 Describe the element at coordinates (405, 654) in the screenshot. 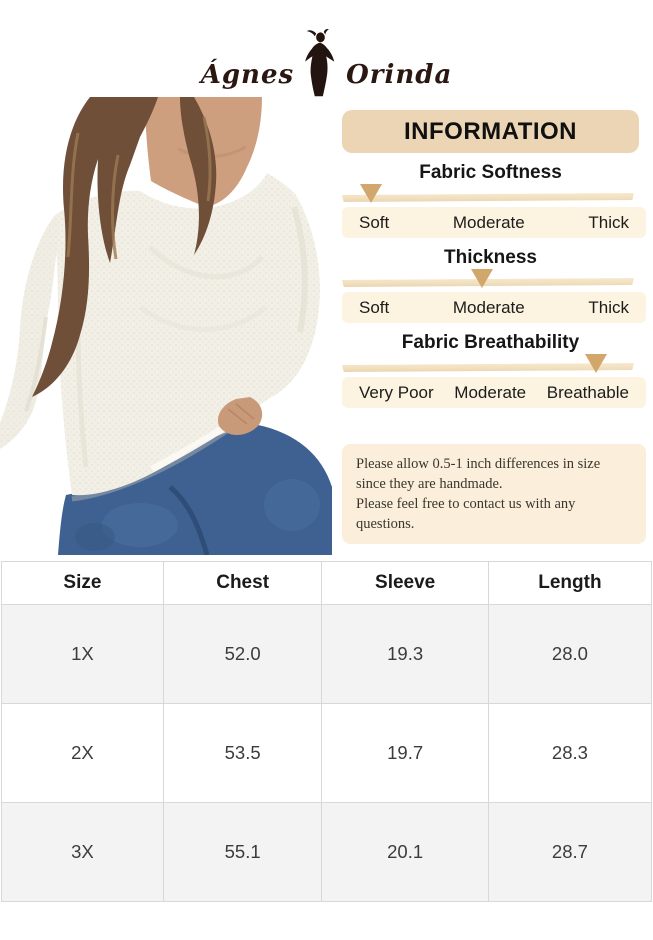

I see `cell-sleeve: 19.3` at that location.